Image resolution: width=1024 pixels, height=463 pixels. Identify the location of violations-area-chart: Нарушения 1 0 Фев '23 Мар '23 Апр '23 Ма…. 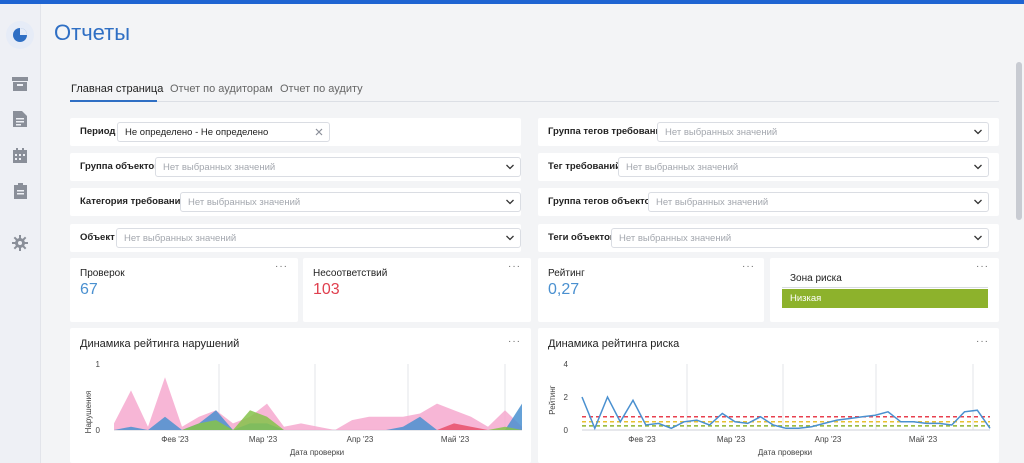
(303, 408).